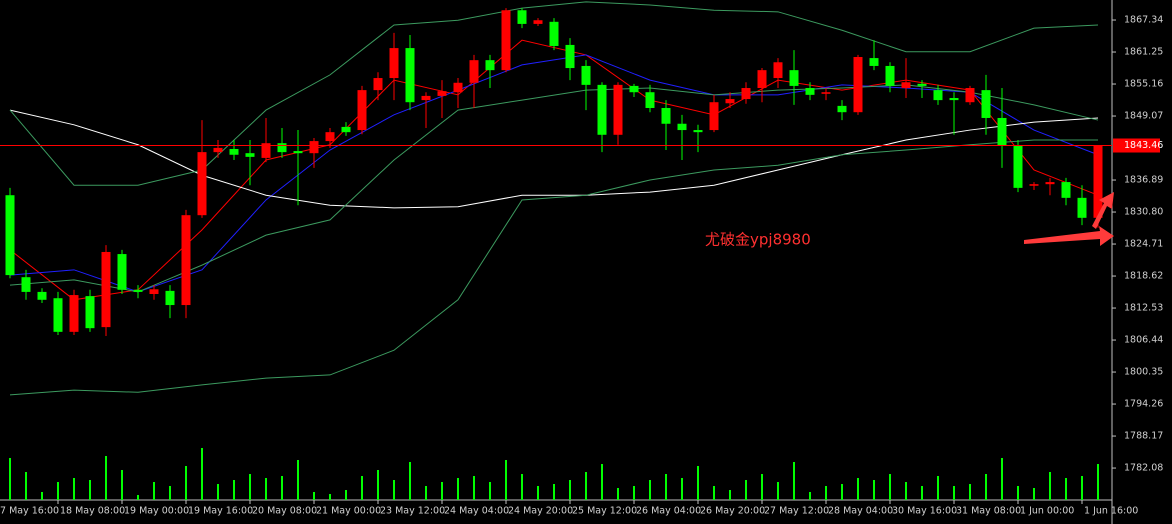 Image resolution: width=1172 pixels, height=524 pixels. Describe the element at coordinates (284, 511) in the screenshot. I see `x-tick-label: 20 May 08:00` at that location.